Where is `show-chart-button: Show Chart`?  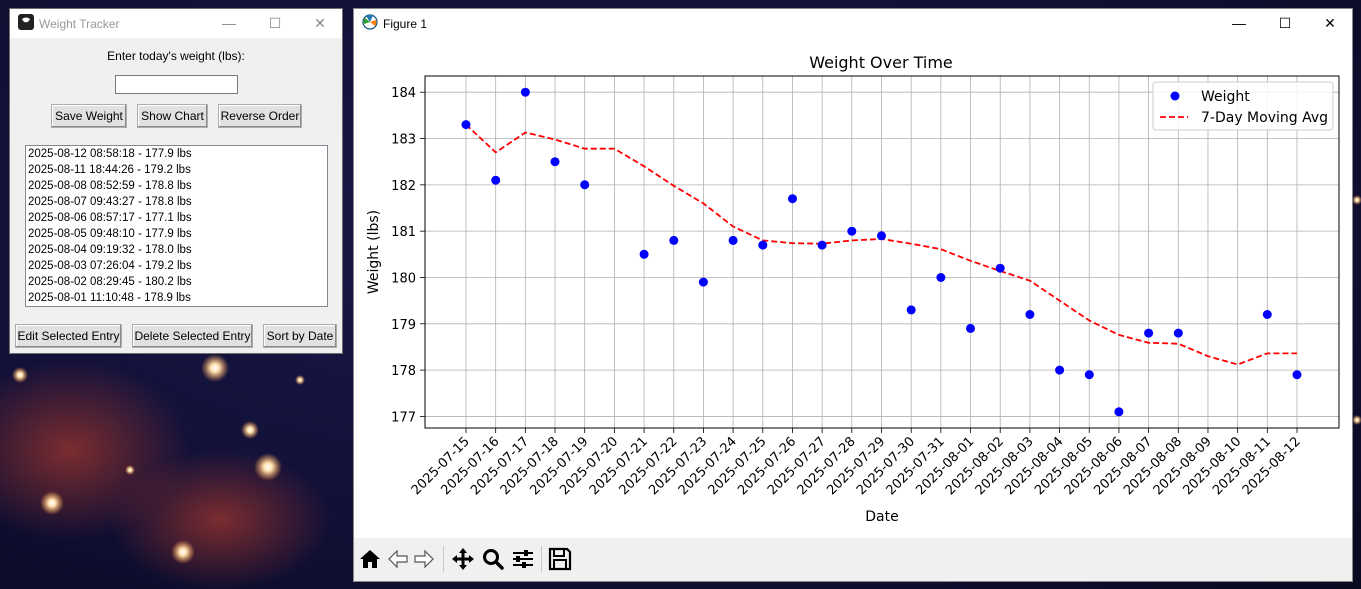 show-chart-button: Show Chart is located at coordinates (172, 116).